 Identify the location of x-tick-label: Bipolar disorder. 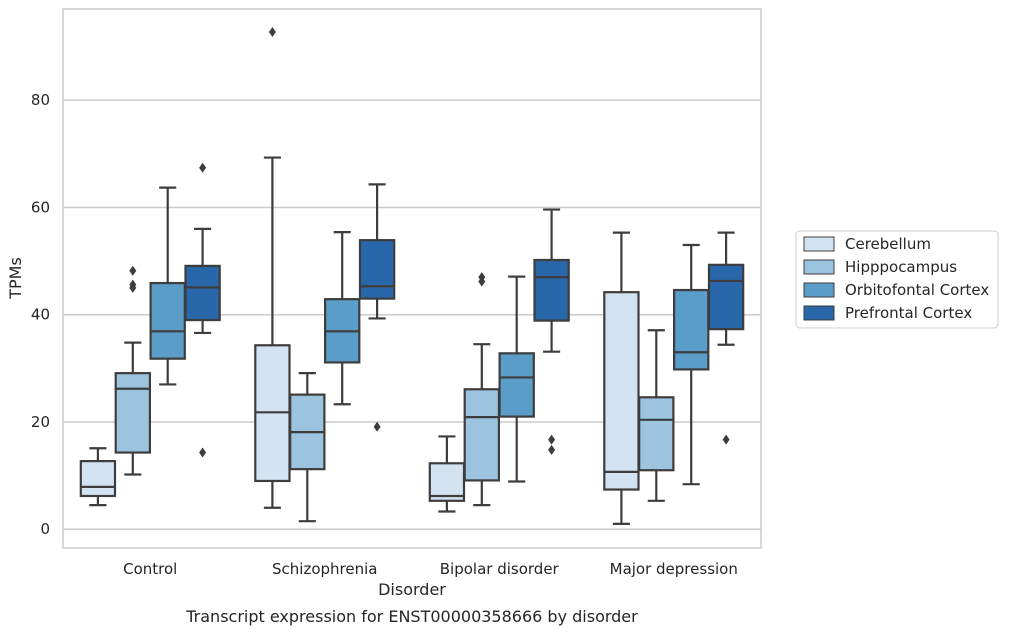
(500, 569).